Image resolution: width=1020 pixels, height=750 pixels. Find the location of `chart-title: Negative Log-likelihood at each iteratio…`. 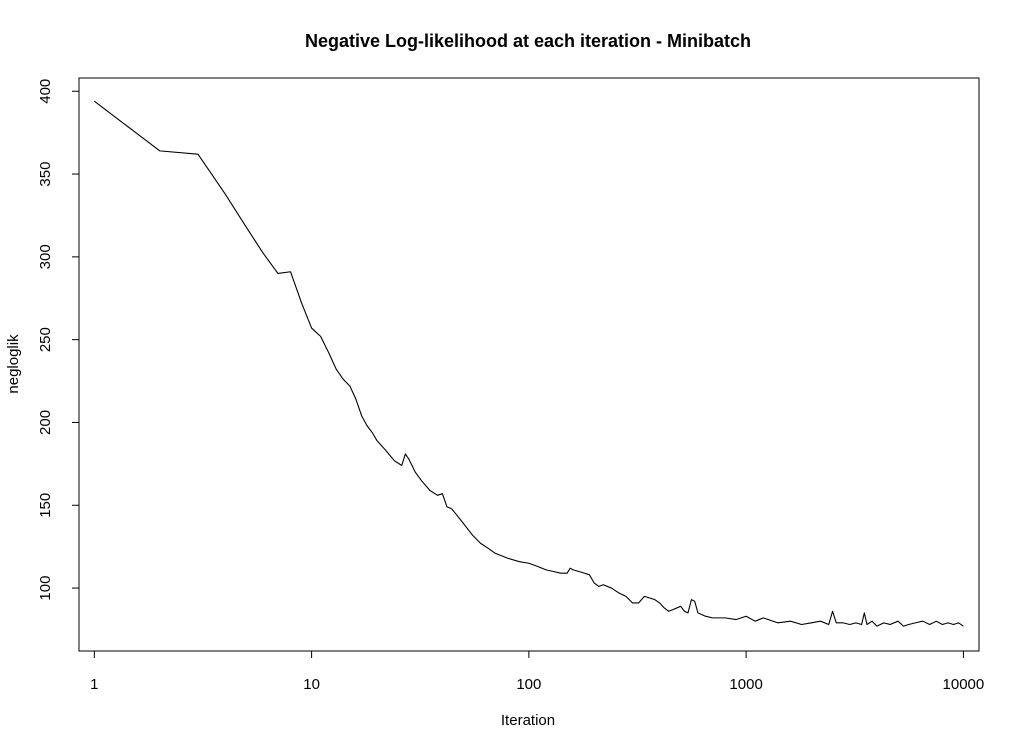

chart-title: Negative Log-likelihood at each iteratio… is located at coordinates (528, 41).